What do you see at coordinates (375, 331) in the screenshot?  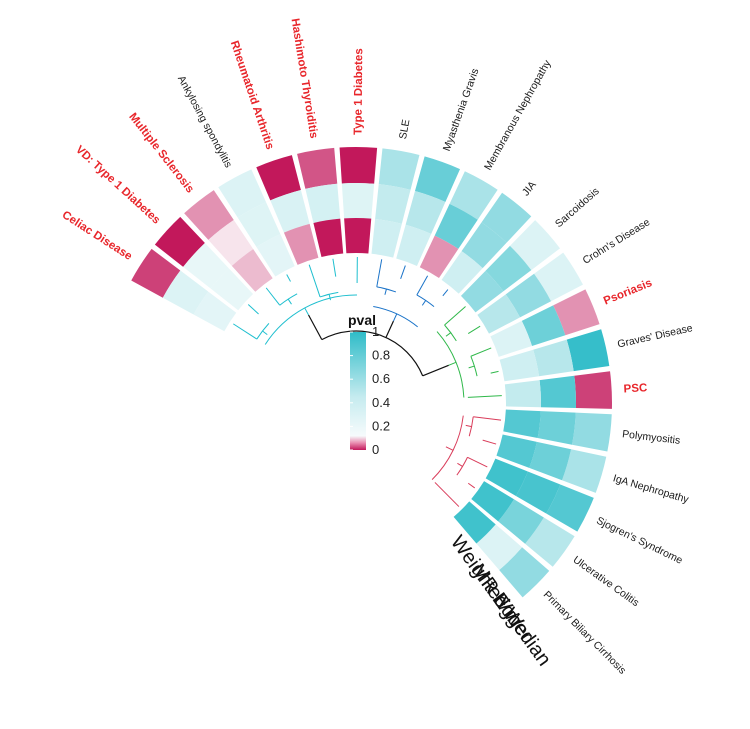 I see `legend-tick-label: 1` at bounding box center [375, 331].